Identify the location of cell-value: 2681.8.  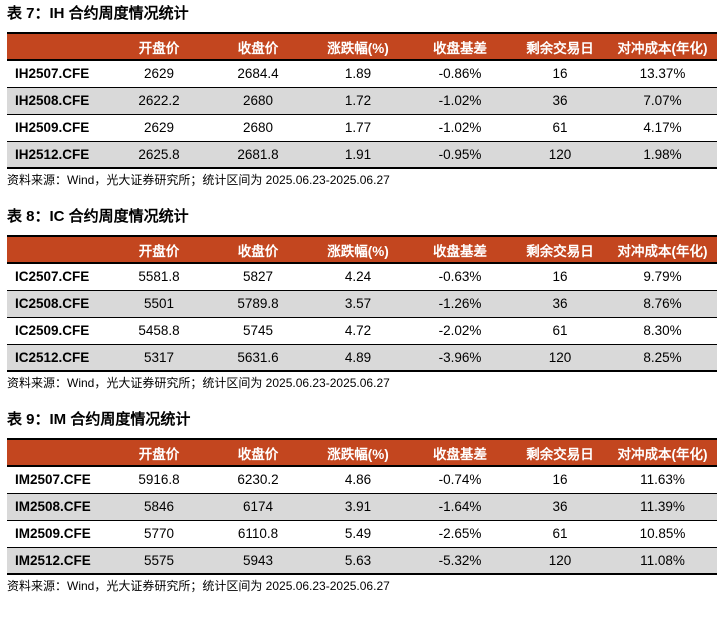
(258, 154).